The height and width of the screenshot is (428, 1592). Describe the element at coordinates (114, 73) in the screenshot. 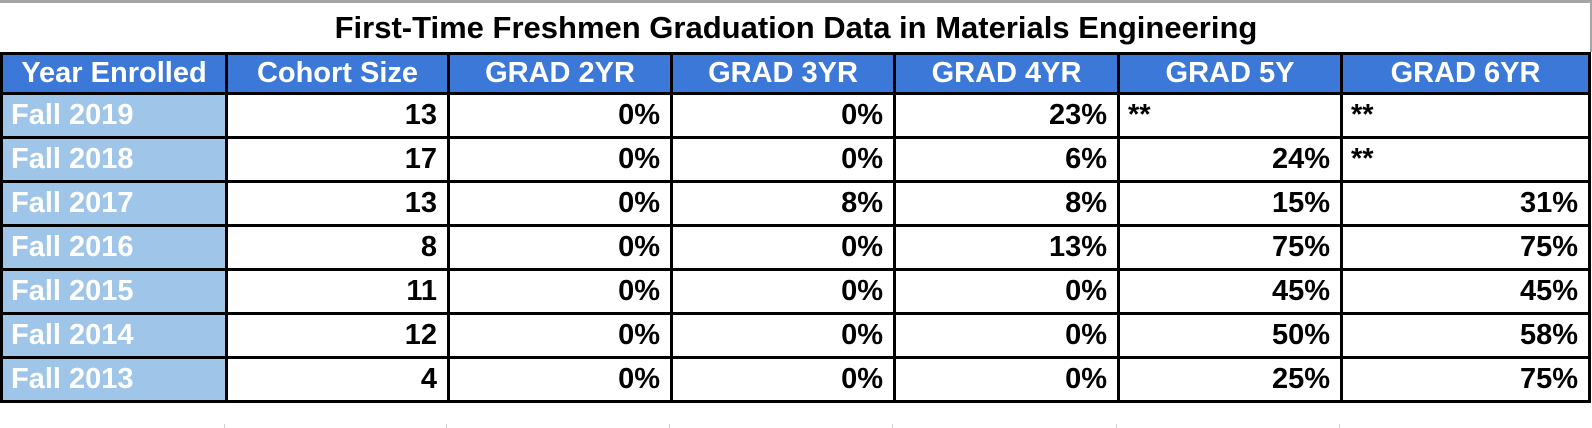

I see `column-header-year-enrolled: Year Enrolled` at that location.